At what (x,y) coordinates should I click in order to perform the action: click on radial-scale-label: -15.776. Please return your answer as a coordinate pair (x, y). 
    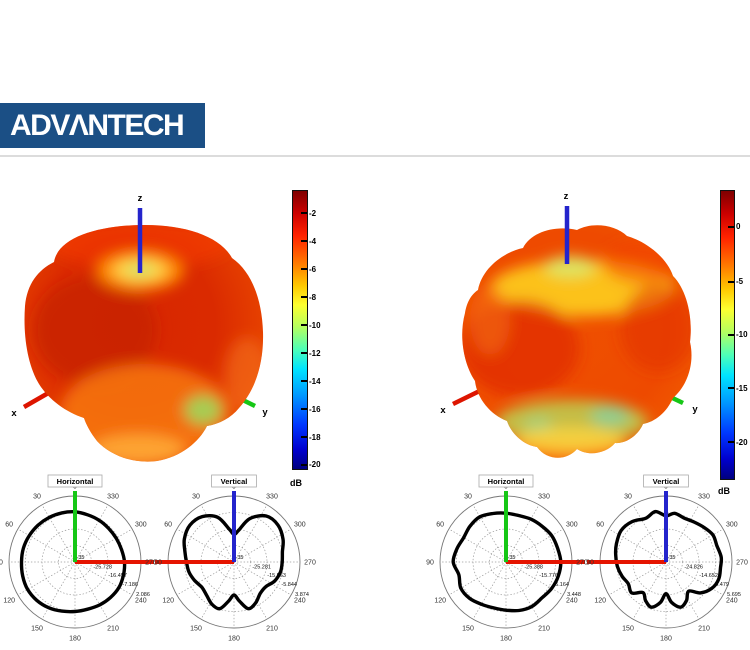
    Looking at the image, I should click on (548, 576).